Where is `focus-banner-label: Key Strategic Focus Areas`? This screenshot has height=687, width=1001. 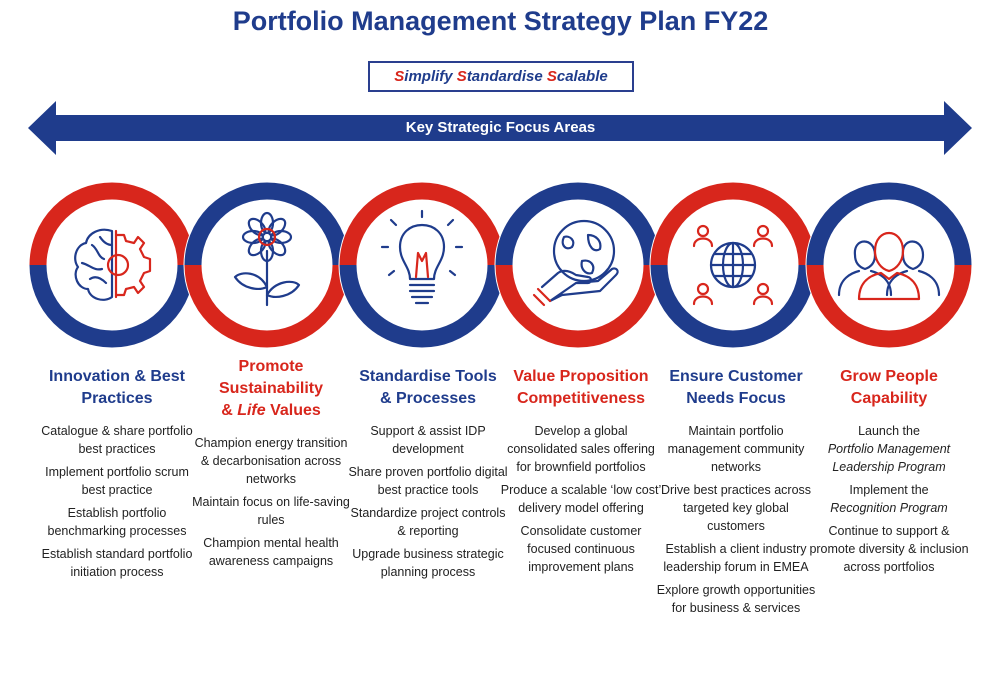
focus-banner-label: Key Strategic Focus Areas is located at coordinates (500, 127).